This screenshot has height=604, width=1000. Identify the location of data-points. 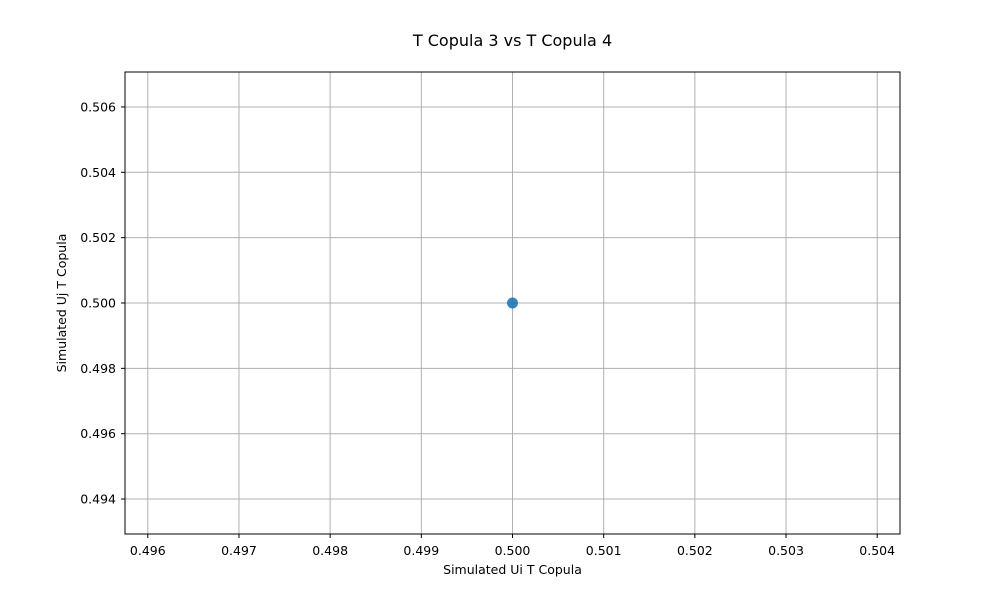
(512, 303).